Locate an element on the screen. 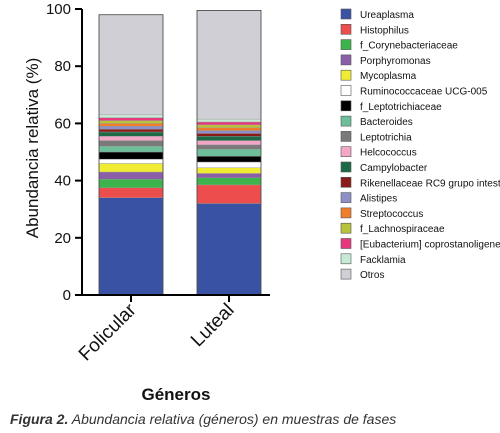  y-tick-label-20: 20 is located at coordinates (62, 238).